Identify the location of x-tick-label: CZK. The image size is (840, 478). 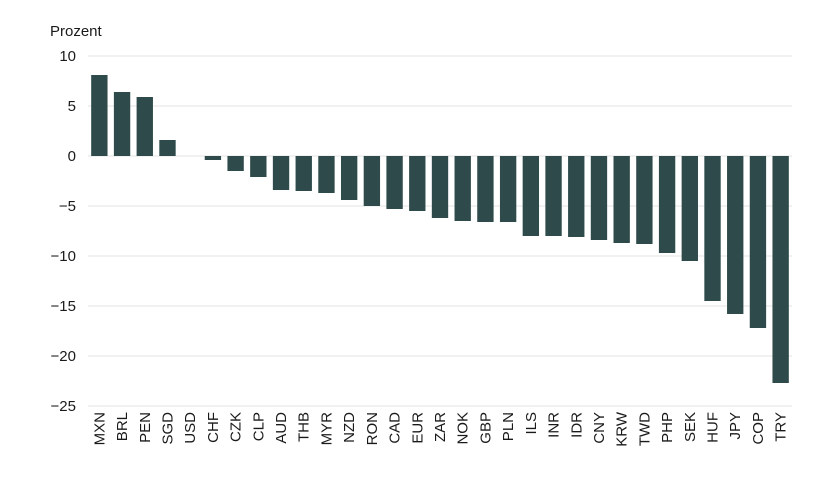
(236, 427).